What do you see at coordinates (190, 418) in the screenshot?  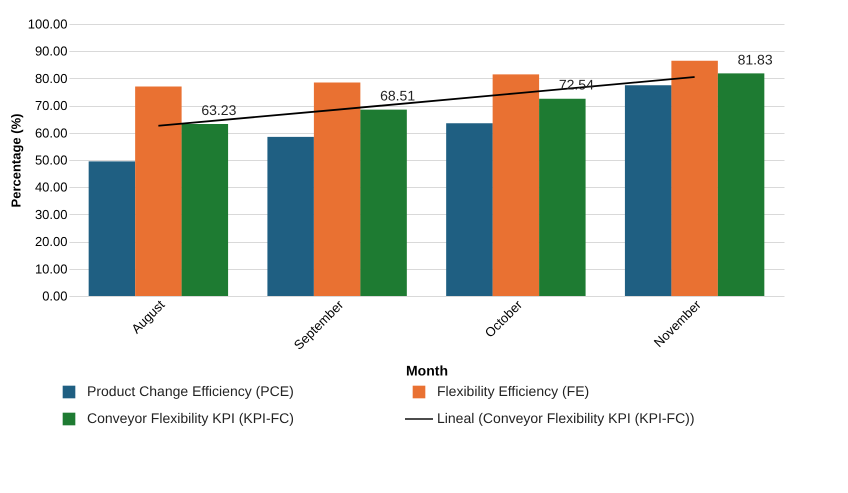 I see `legend-label: Conveyor Flexibility KPI (KPI-FC)` at bounding box center [190, 418].